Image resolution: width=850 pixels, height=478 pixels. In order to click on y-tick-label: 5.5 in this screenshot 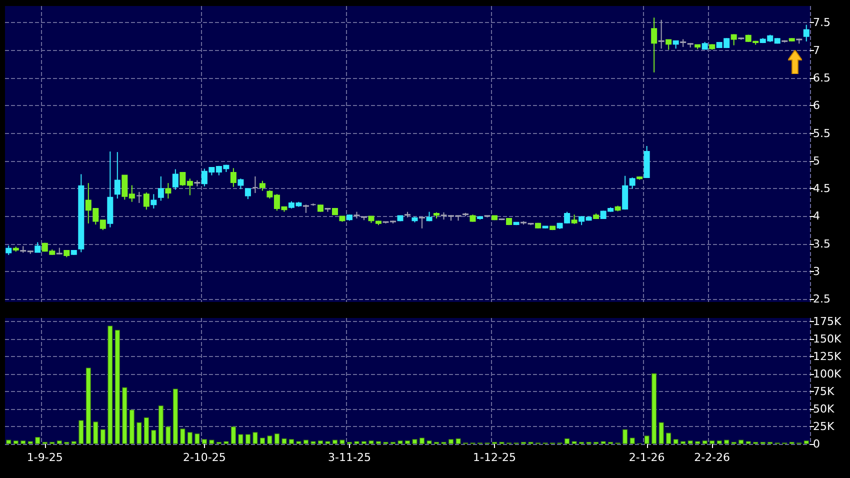, I will do `click(821, 133)`.